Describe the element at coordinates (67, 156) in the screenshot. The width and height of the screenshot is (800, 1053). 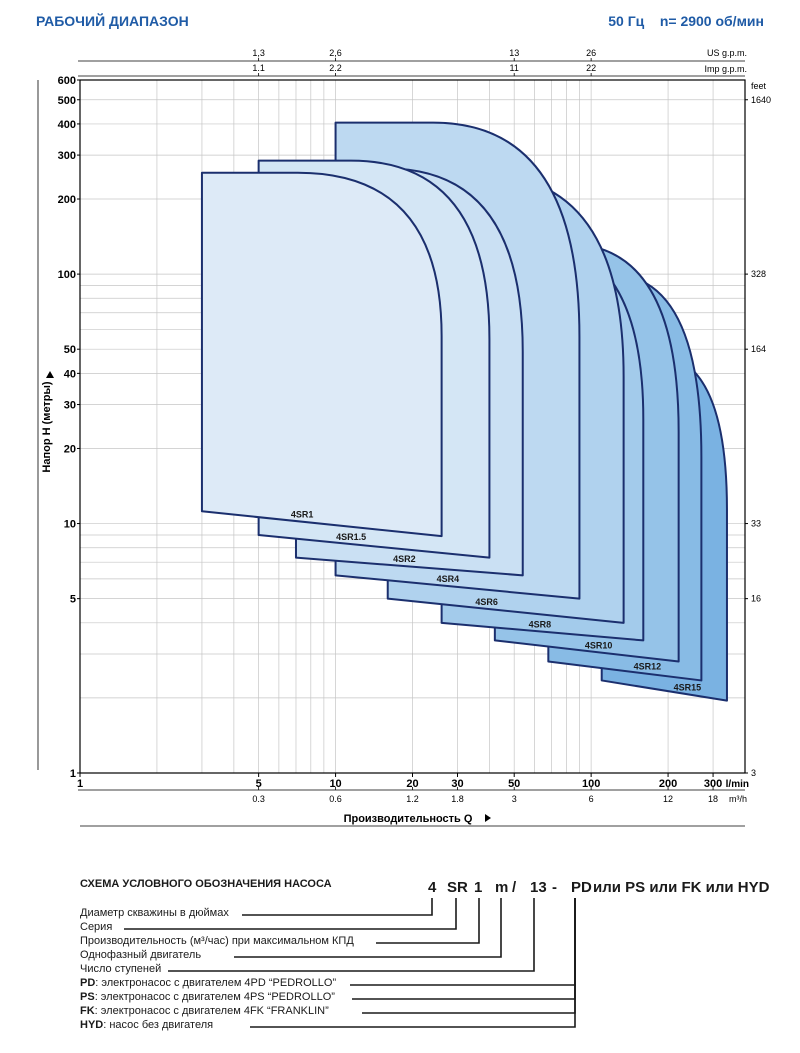
I see `y-tick-label: 300` at that location.